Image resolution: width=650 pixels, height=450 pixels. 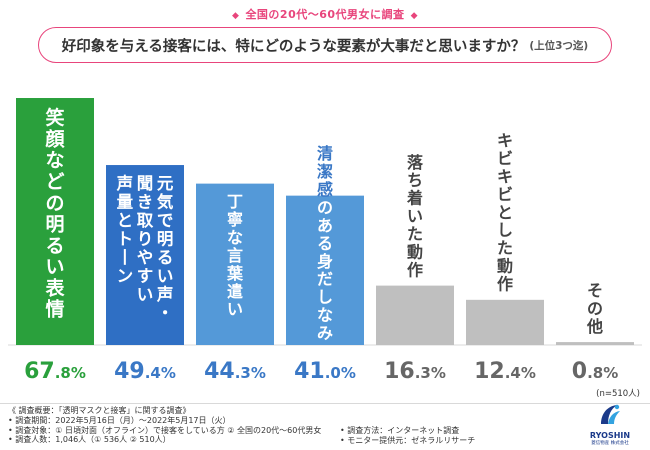 I want to click on survey-period: • 調査期間：2022年5月16日（月）〜2022年5月17日（火）, so click(x=119, y=420).